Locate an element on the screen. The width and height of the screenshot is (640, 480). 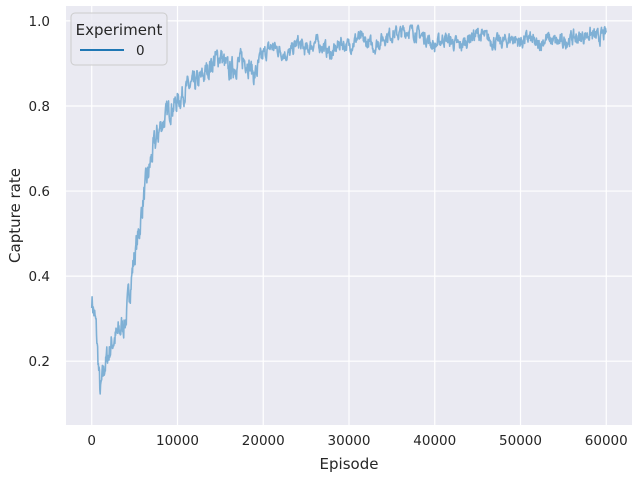
legend-entry-label: 0 is located at coordinates (140, 51).